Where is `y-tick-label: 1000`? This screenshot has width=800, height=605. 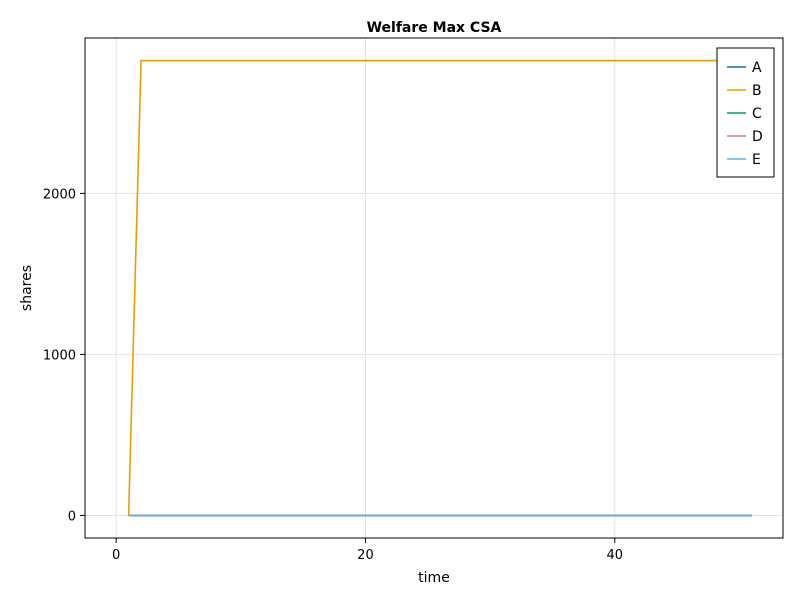
y-tick-label: 1000 is located at coordinates (59, 355).